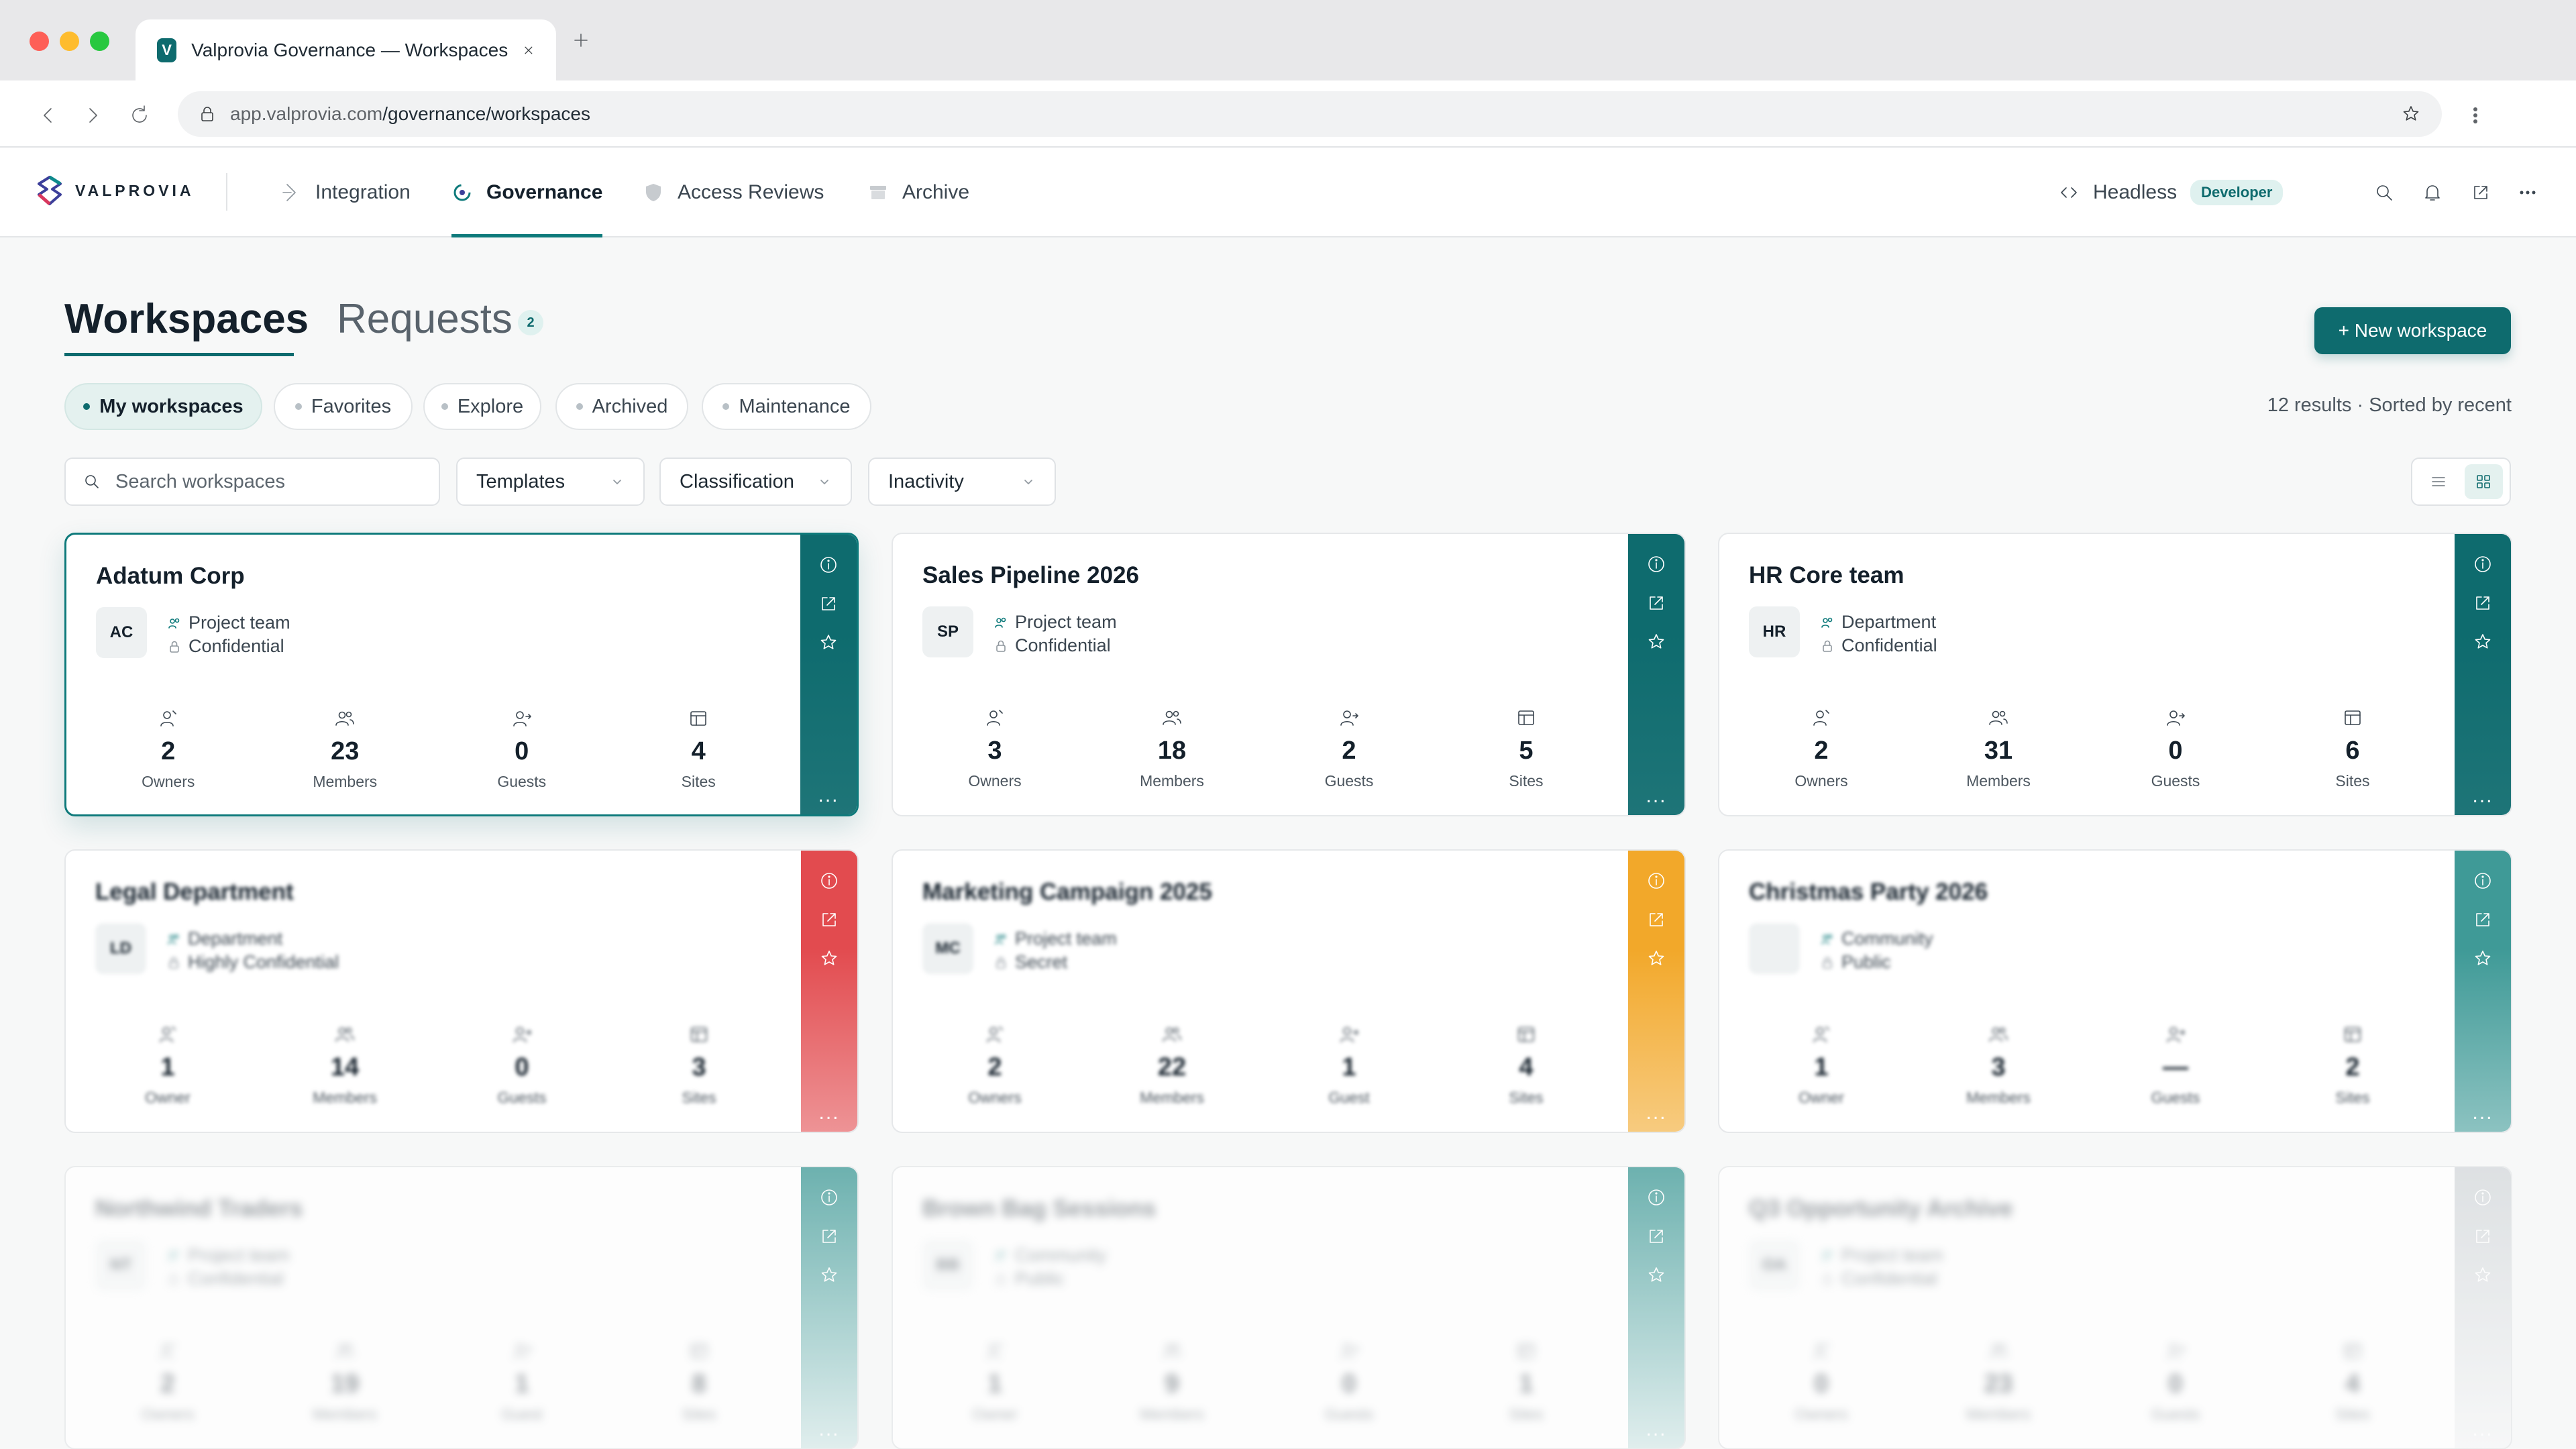 The width and height of the screenshot is (2576, 1449). Describe the element at coordinates (186, 319) in the screenshot. I see `tab-workspaces: Workspaces` at that location.